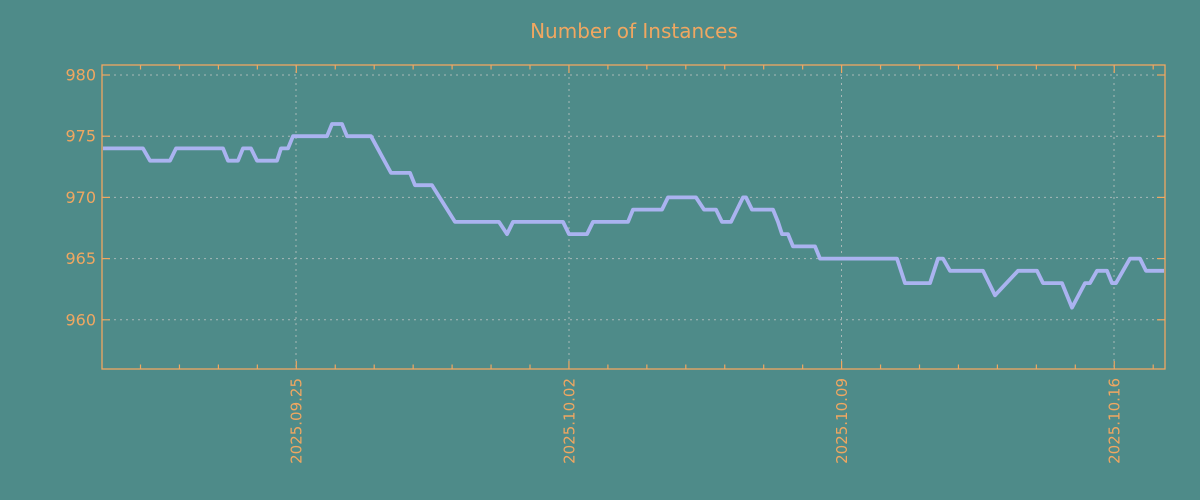 This screenshot has width=1200, height=500. I want to click on chart-title: Number of Instances, so click(634, 31).